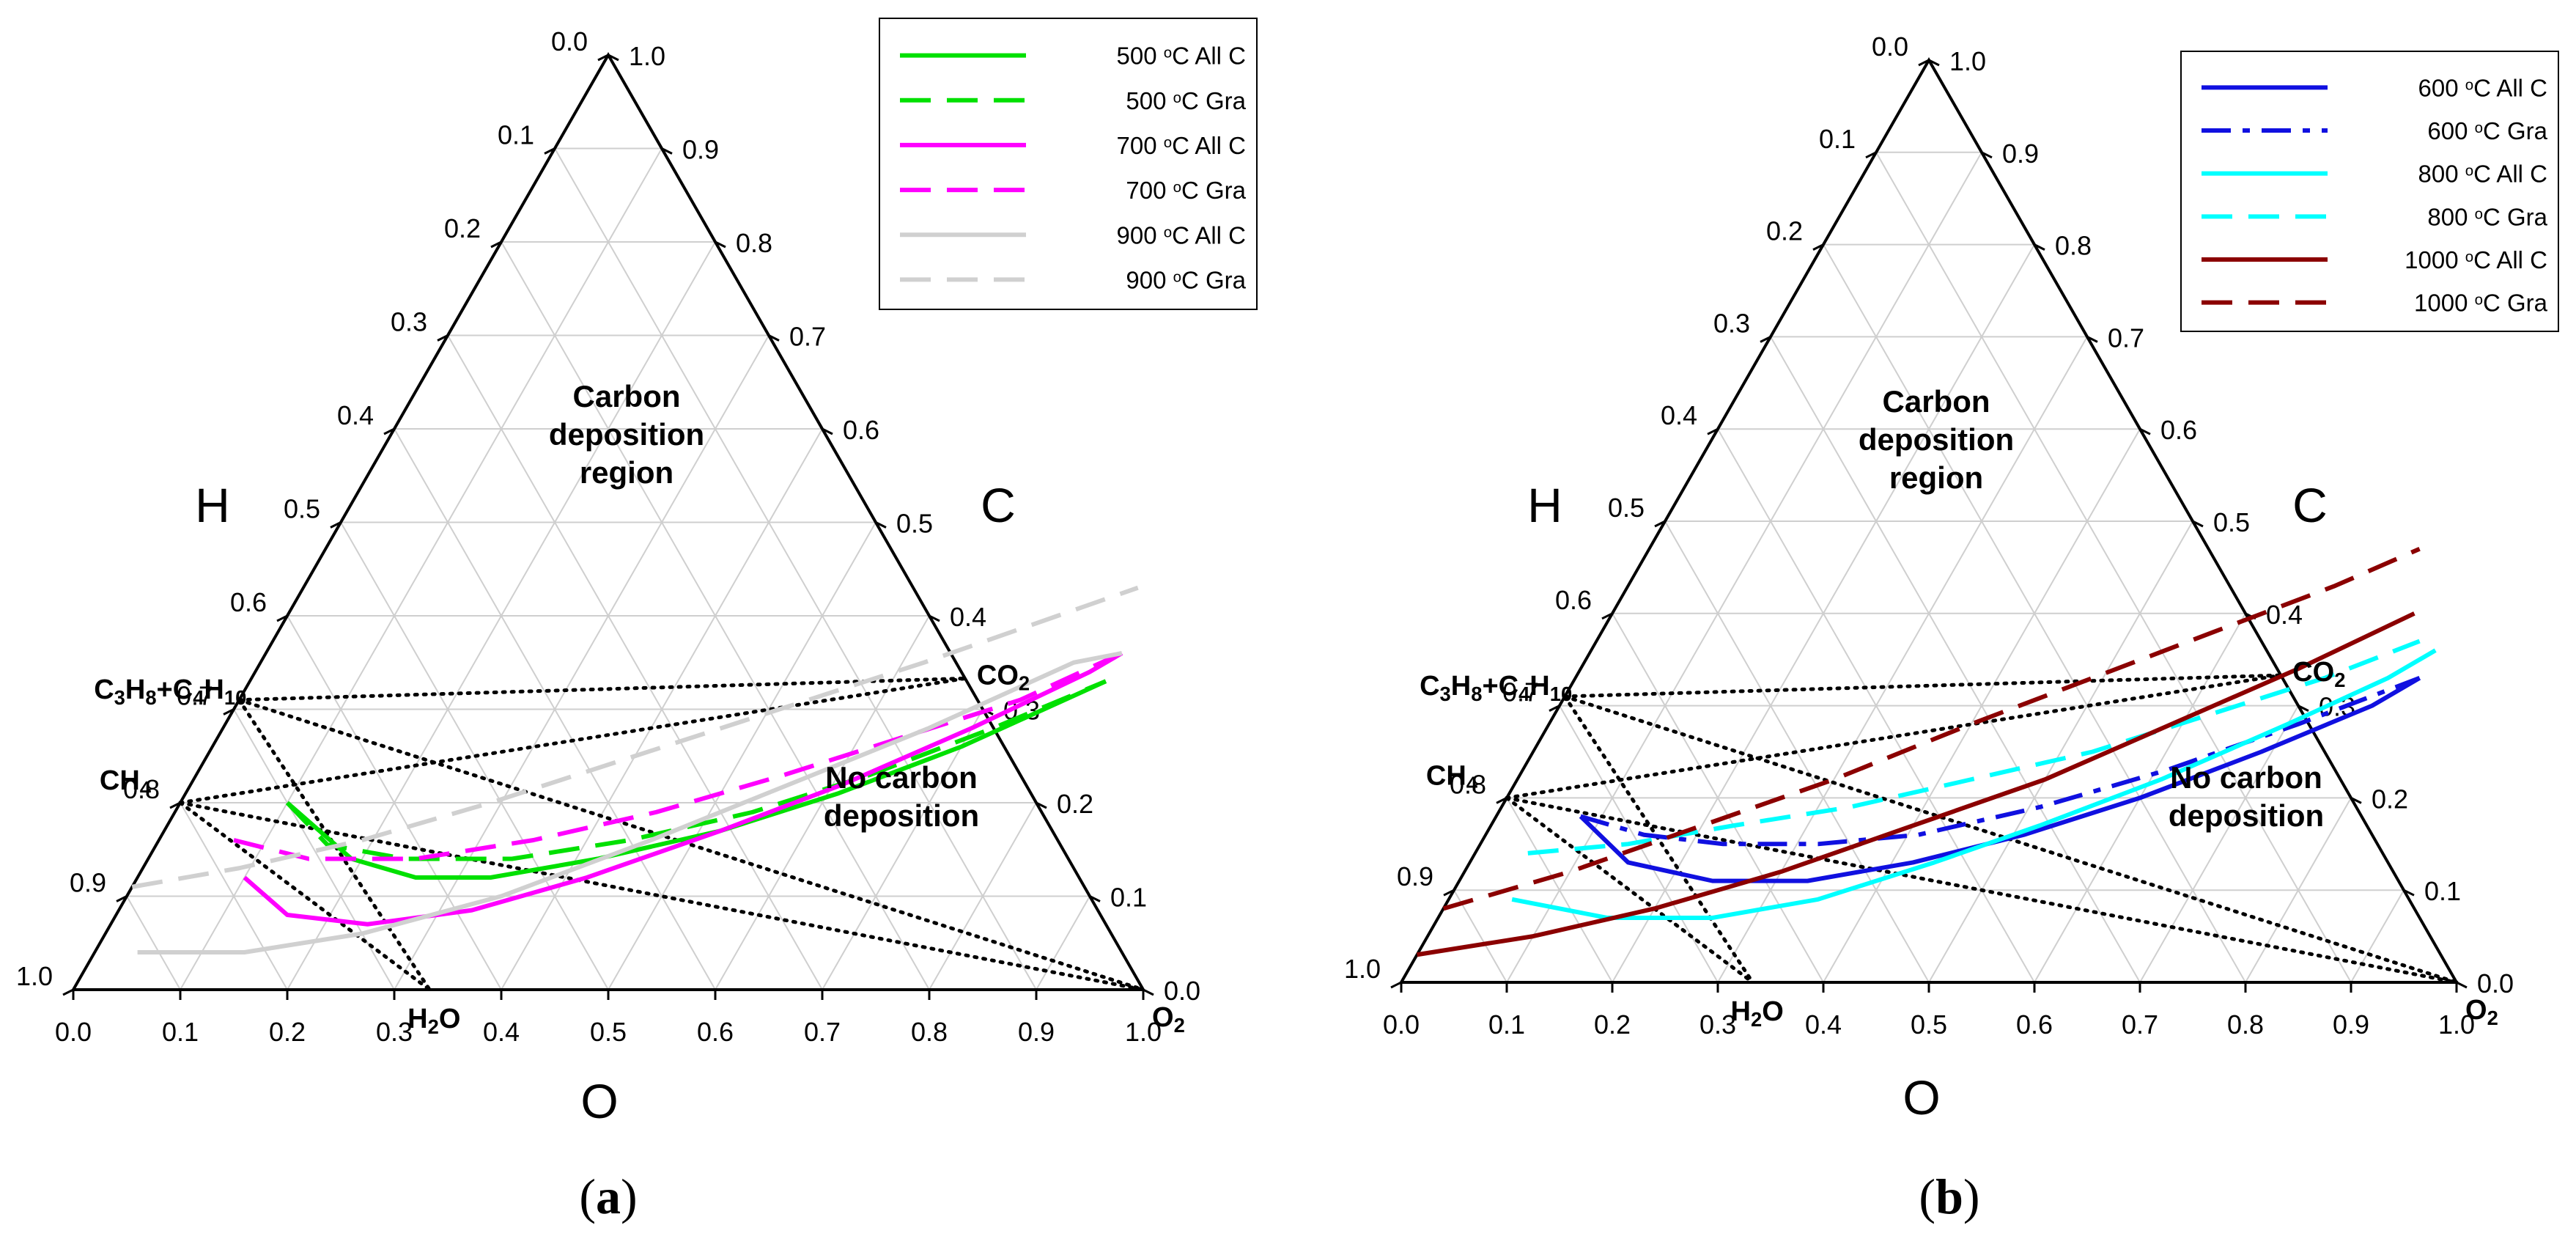  Describe the element at coordinates (2034, 1024) in the screenshot. I see `tick-label-o: 0.6` at that location.